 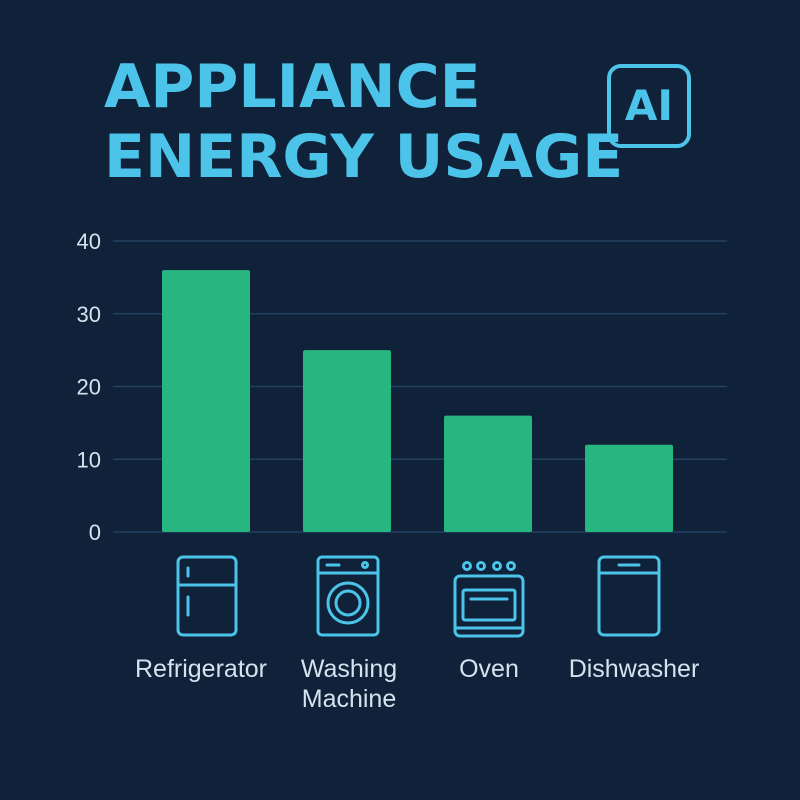 I want to click on y-axis-ticks: 0 10 20 30 40, so click(x=89, y=387).